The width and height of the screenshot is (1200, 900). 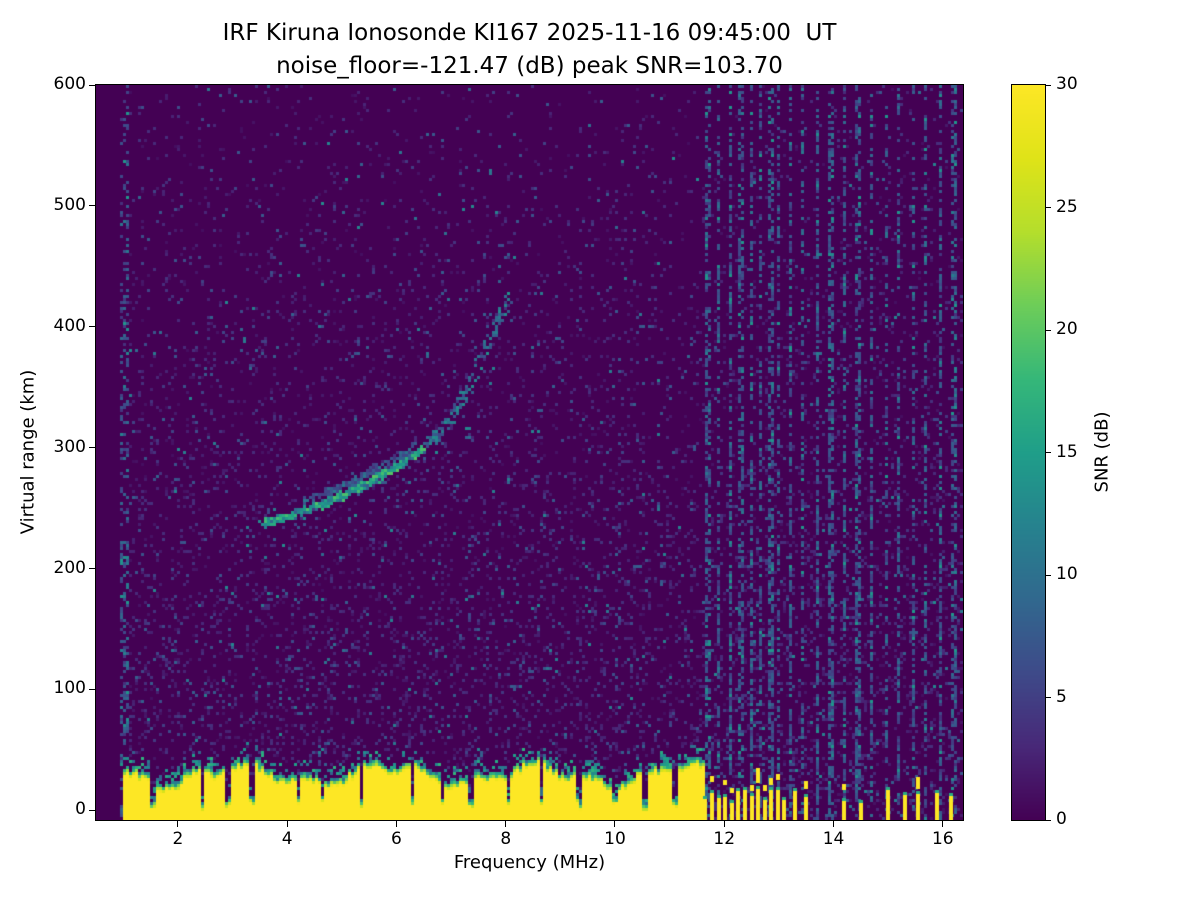 I want to click on x-axis-label: Frequency (MHz), so click(x=529, y=862).